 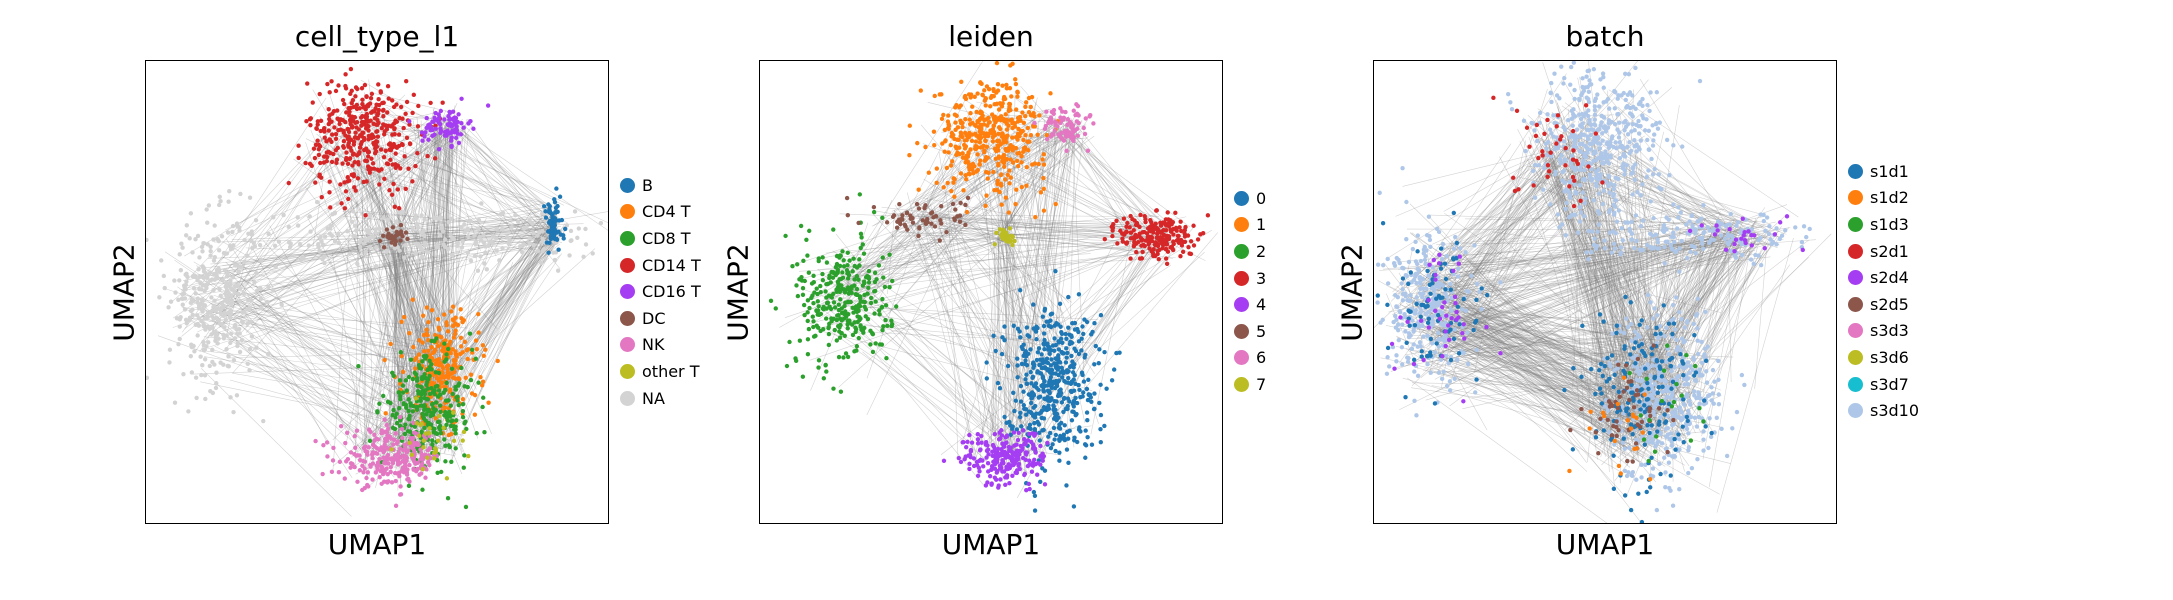 I want to click on legend-item: 2, so click(x=1250, y=251).